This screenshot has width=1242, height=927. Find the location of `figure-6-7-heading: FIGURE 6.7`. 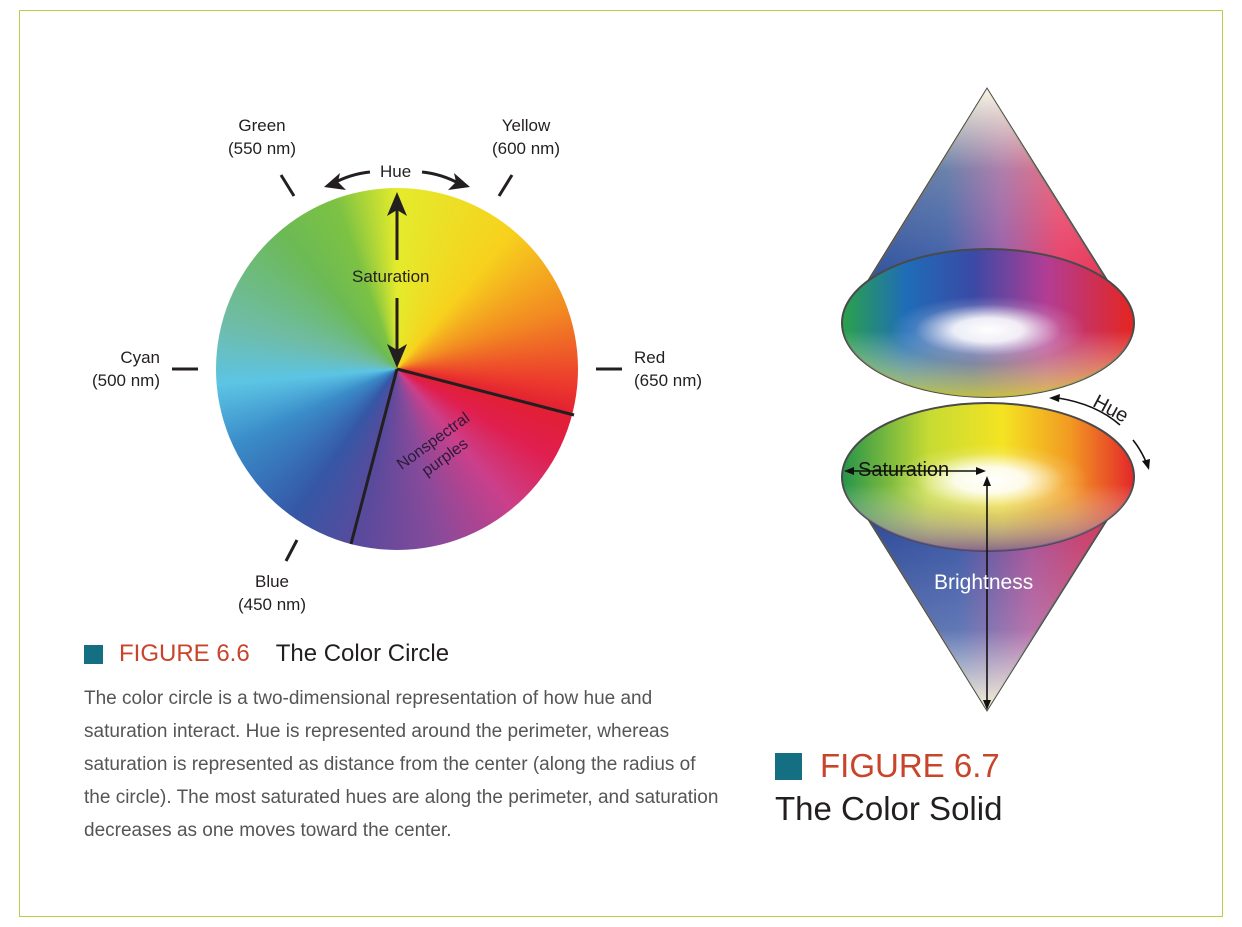

figure-6-7-heading: FIGURE 6.7 is located at coordinates (975, 765).